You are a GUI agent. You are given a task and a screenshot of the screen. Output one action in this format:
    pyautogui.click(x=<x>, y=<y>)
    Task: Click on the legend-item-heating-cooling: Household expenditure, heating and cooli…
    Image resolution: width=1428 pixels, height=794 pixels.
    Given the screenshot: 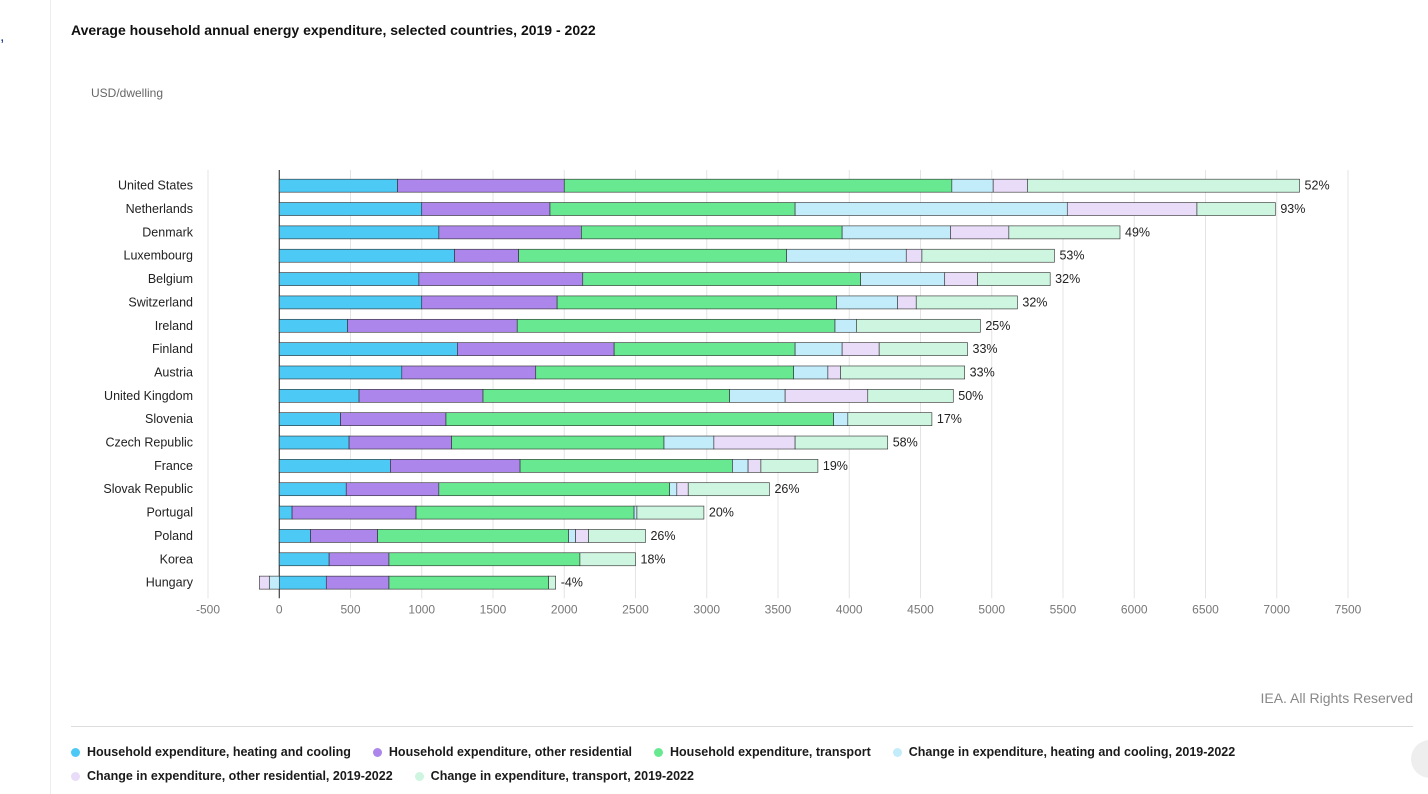 What is the action you would take?
    pyautogui.click(x=211, y=752)
    